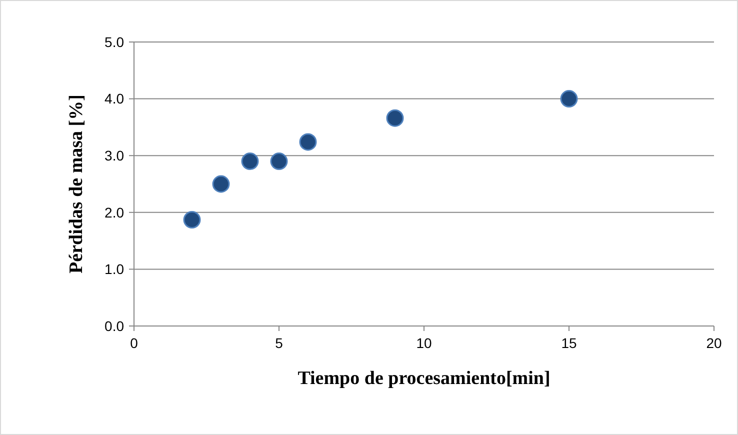  What do you see at coordinates (114, 42) in the screenshot?
I see `y-tick-label: 5.0` at bounding box center [114, 42].